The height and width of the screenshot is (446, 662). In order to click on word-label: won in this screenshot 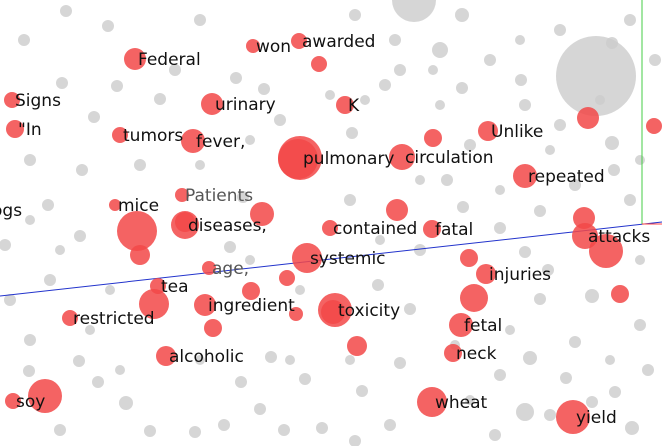, I will do `click(273, 47)`.